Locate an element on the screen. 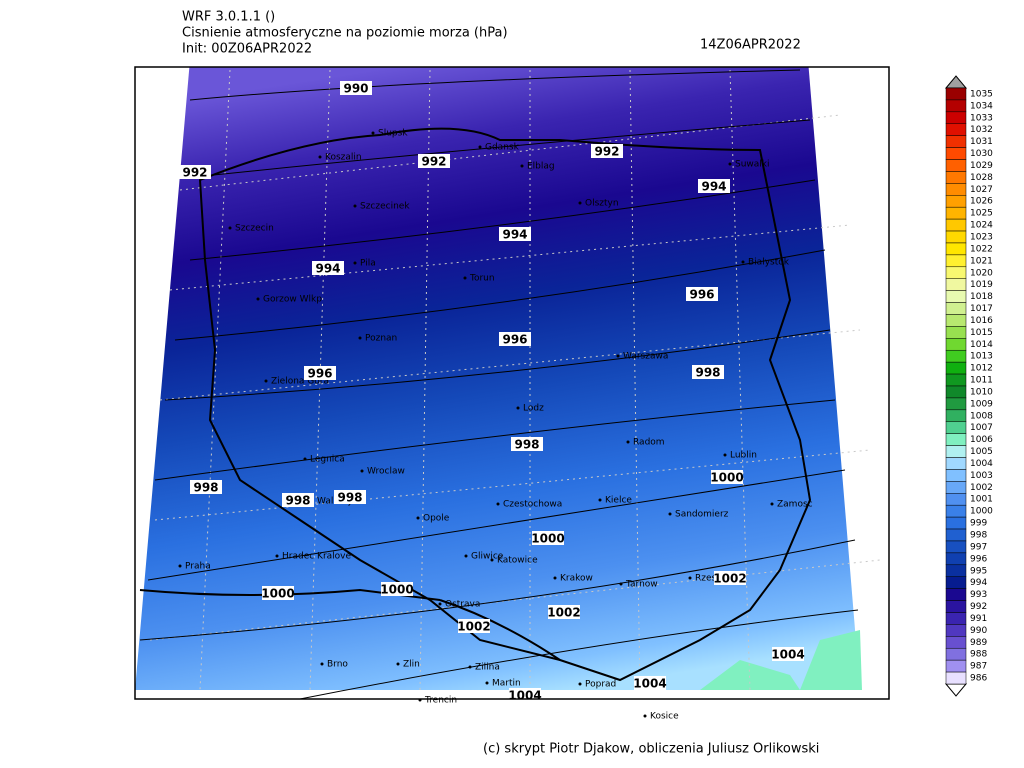  city-label: Zilina is located at coordinates (487, 668).